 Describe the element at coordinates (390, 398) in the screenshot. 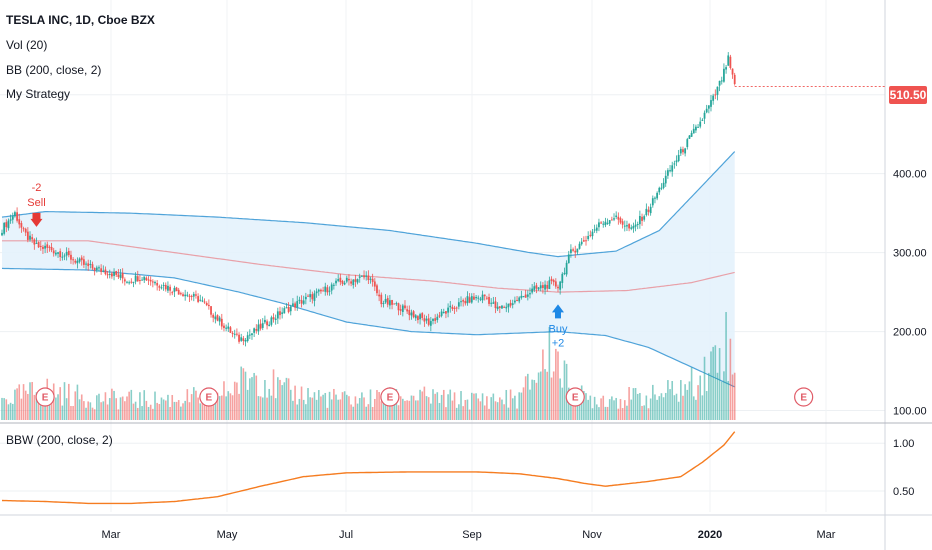

I see `earnings-marker-label: E` at that location.